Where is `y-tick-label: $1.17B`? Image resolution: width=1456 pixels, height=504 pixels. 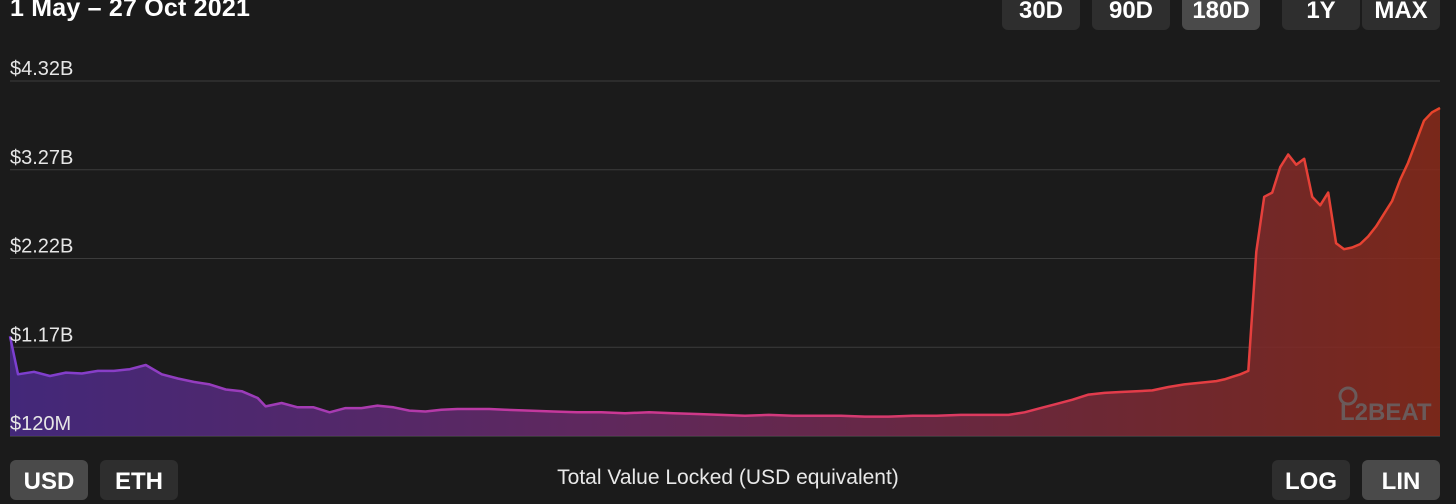 y-tick-label: $1.17B is located at coordinates (41, 335).